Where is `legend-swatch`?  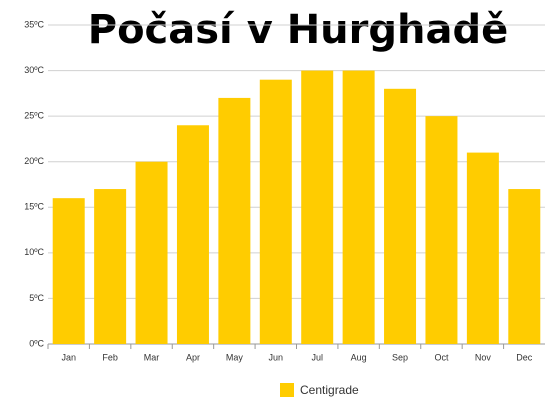
legend-swatch is located at coordinates (287, 390).